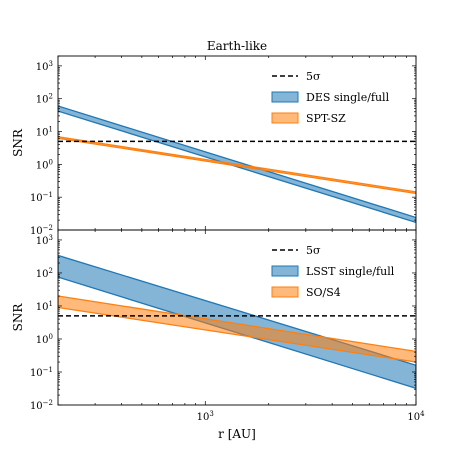  Describe the element at coordinates (323, 292) in the screenshot. I see `legend-label: SO/S4` at that location.